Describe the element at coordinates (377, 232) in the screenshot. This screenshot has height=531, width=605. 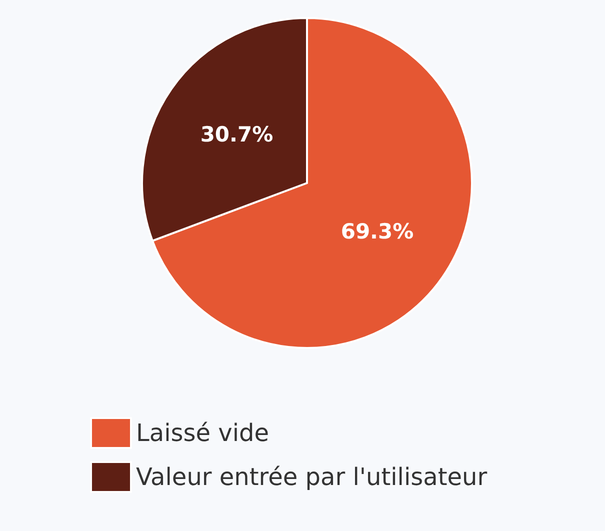
I see `data-label: 69.3%` at that location.